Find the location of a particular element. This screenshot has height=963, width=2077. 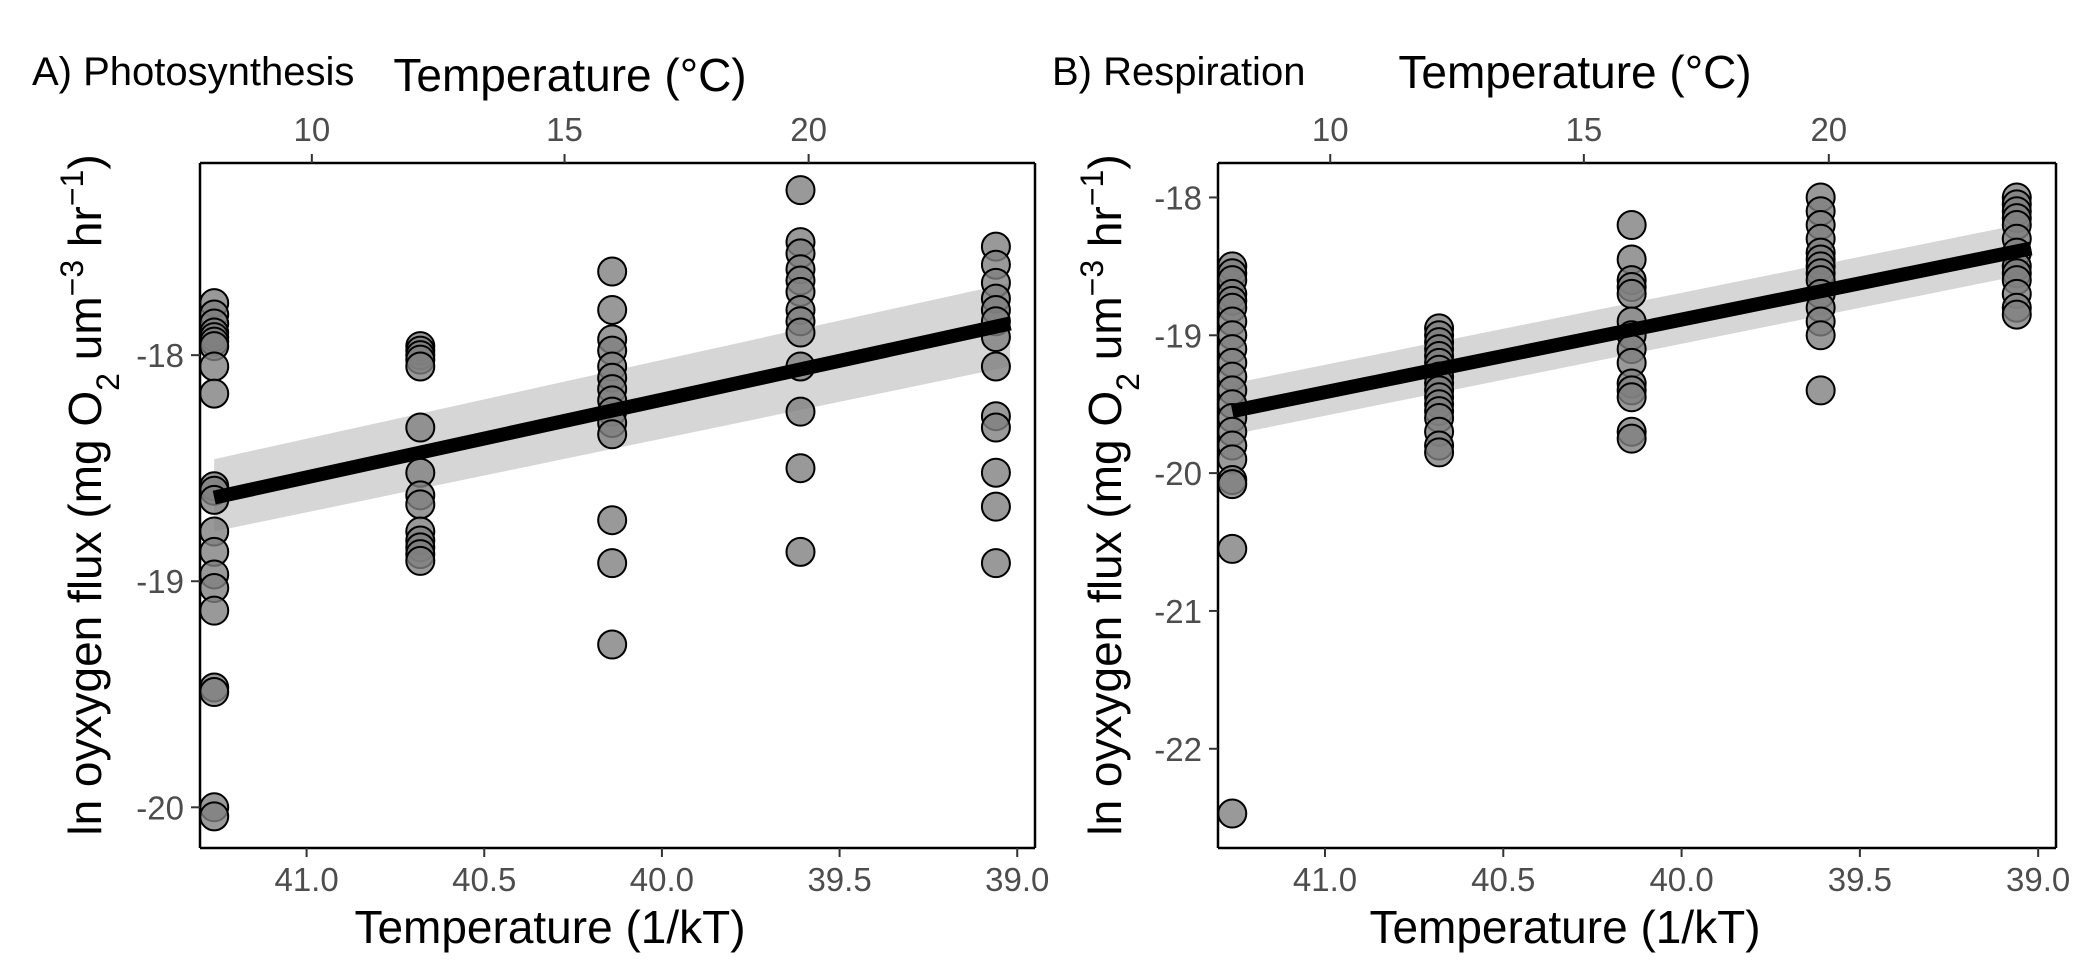

y-tick-label: -21 is located at coordinates (1178, 611).